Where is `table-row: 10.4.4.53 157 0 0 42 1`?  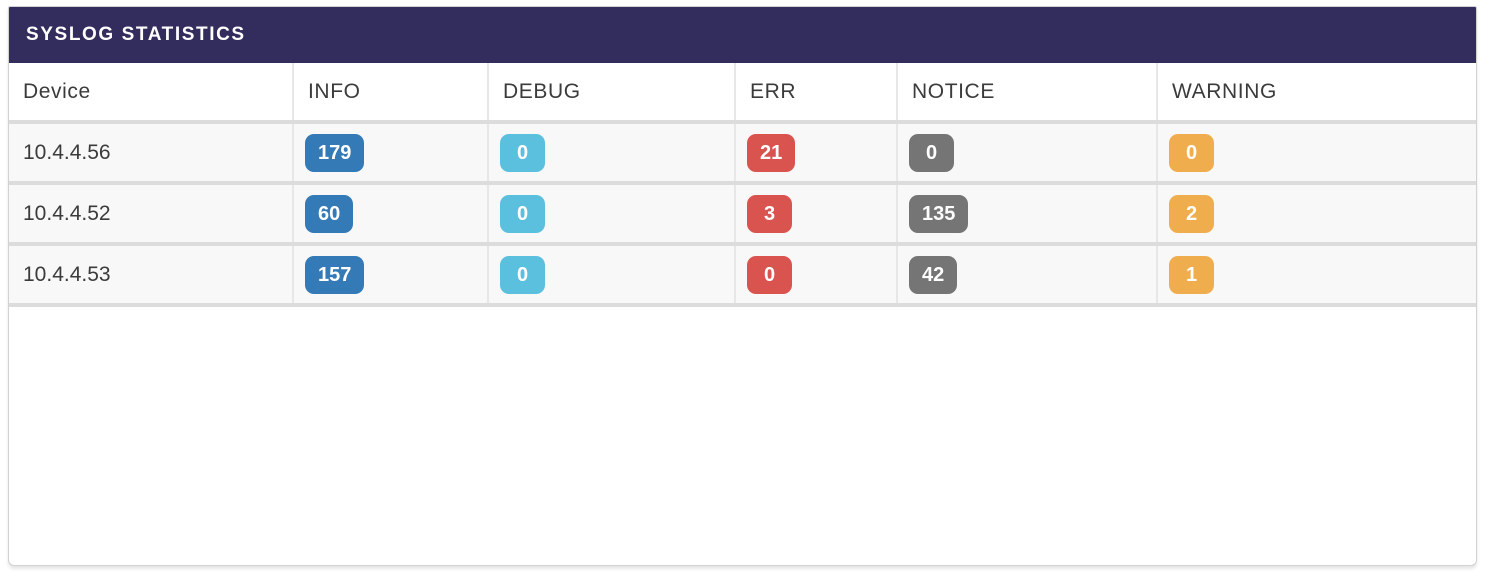 table-row: 10.4.4.53 157 0 0 42 1 is located at coordinates (742, 275).